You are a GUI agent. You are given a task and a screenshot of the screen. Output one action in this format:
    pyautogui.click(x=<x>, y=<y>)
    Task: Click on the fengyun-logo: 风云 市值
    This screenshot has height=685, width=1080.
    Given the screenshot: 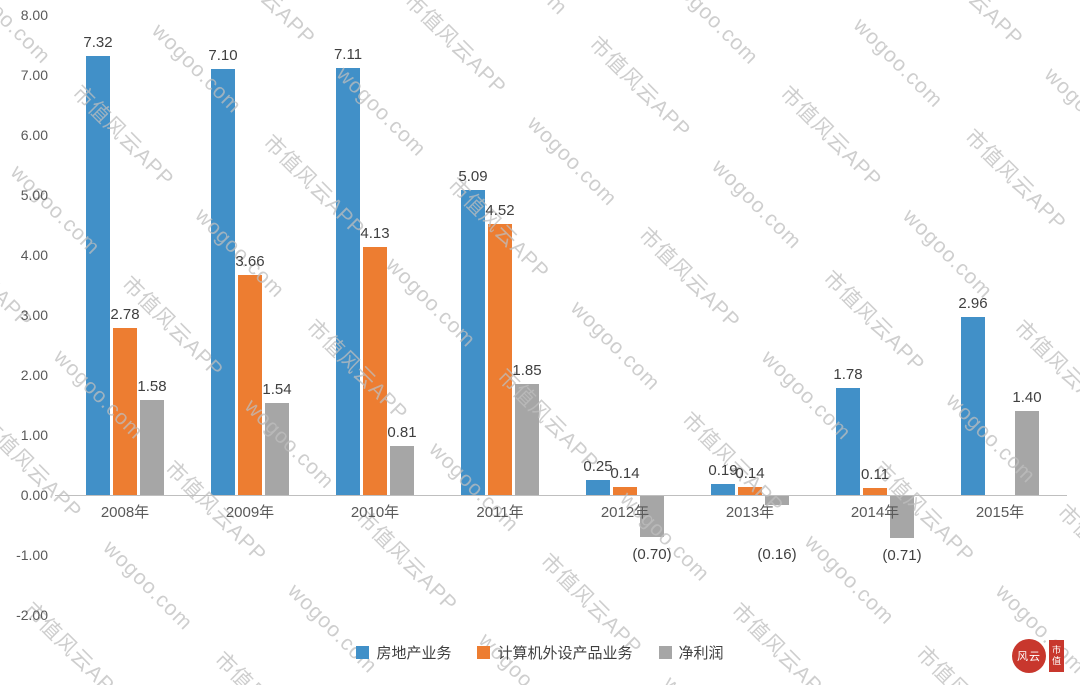 What is the action you would take?
    pyautogui.click(x=1038, y=656)
    